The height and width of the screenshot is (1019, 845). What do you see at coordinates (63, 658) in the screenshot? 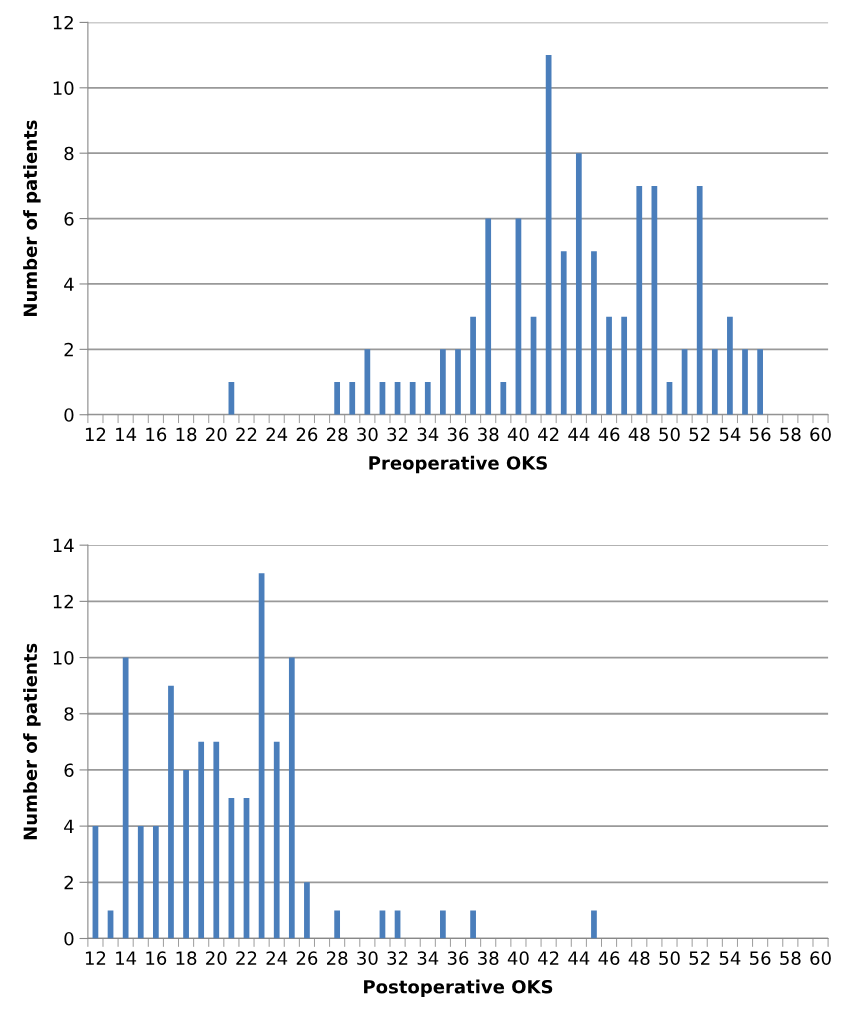
I see `y-tick-label: 10` at bounding box center [63, 658].